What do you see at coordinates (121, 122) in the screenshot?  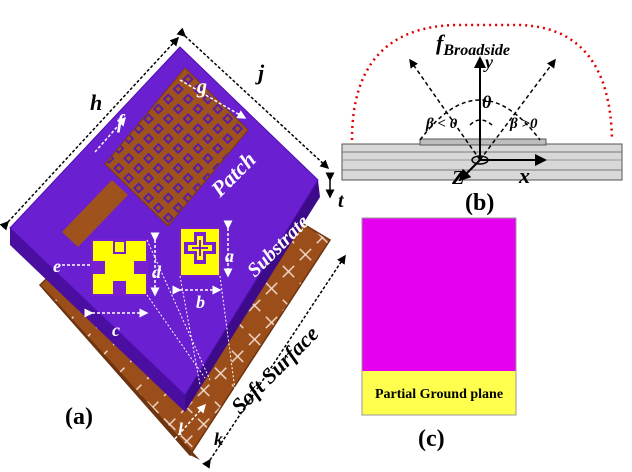 I see `label-f: f` at bounding box center [121, 122].